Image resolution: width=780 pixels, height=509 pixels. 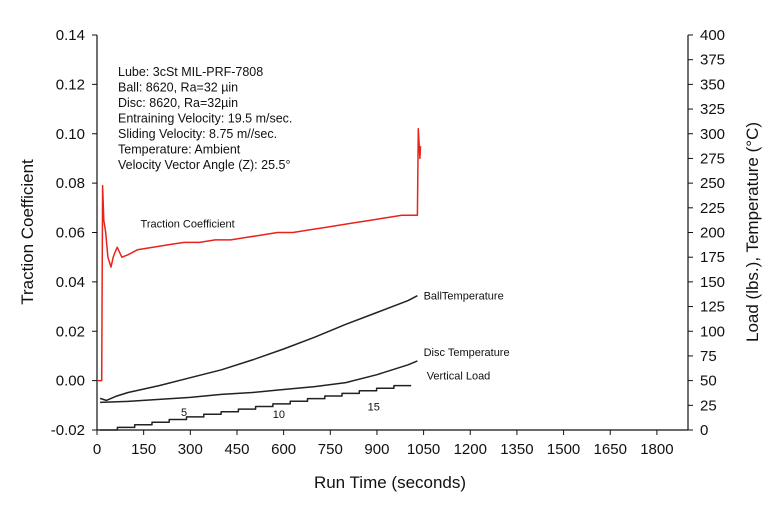 I want to click on x-tick-label: 150, so click(x=143, y=449).